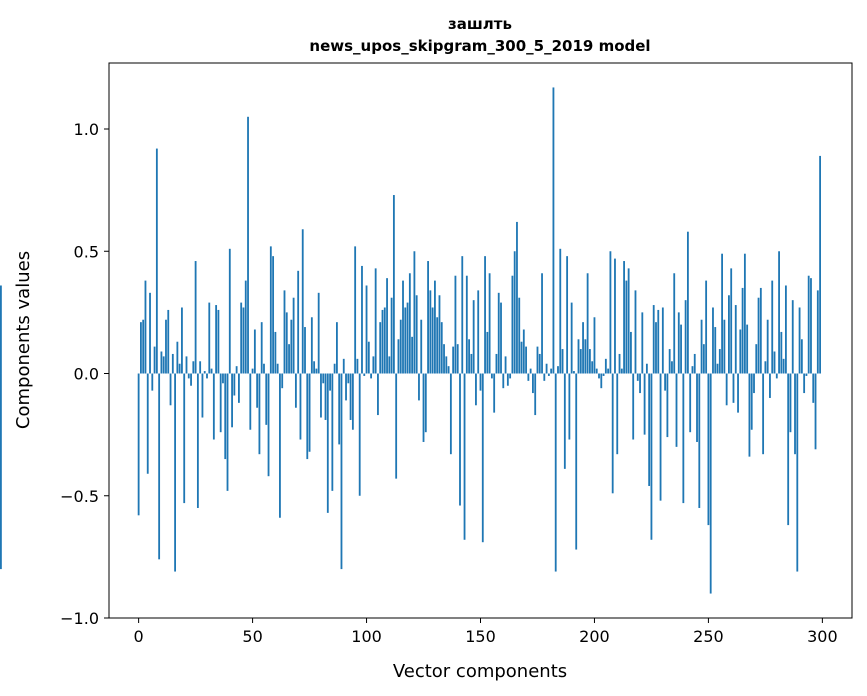 This screenshot has height=696, width=867. Describe the element at coordinates (139, 636) in the screenshot. I see `x-tick-label: 0` at that location.